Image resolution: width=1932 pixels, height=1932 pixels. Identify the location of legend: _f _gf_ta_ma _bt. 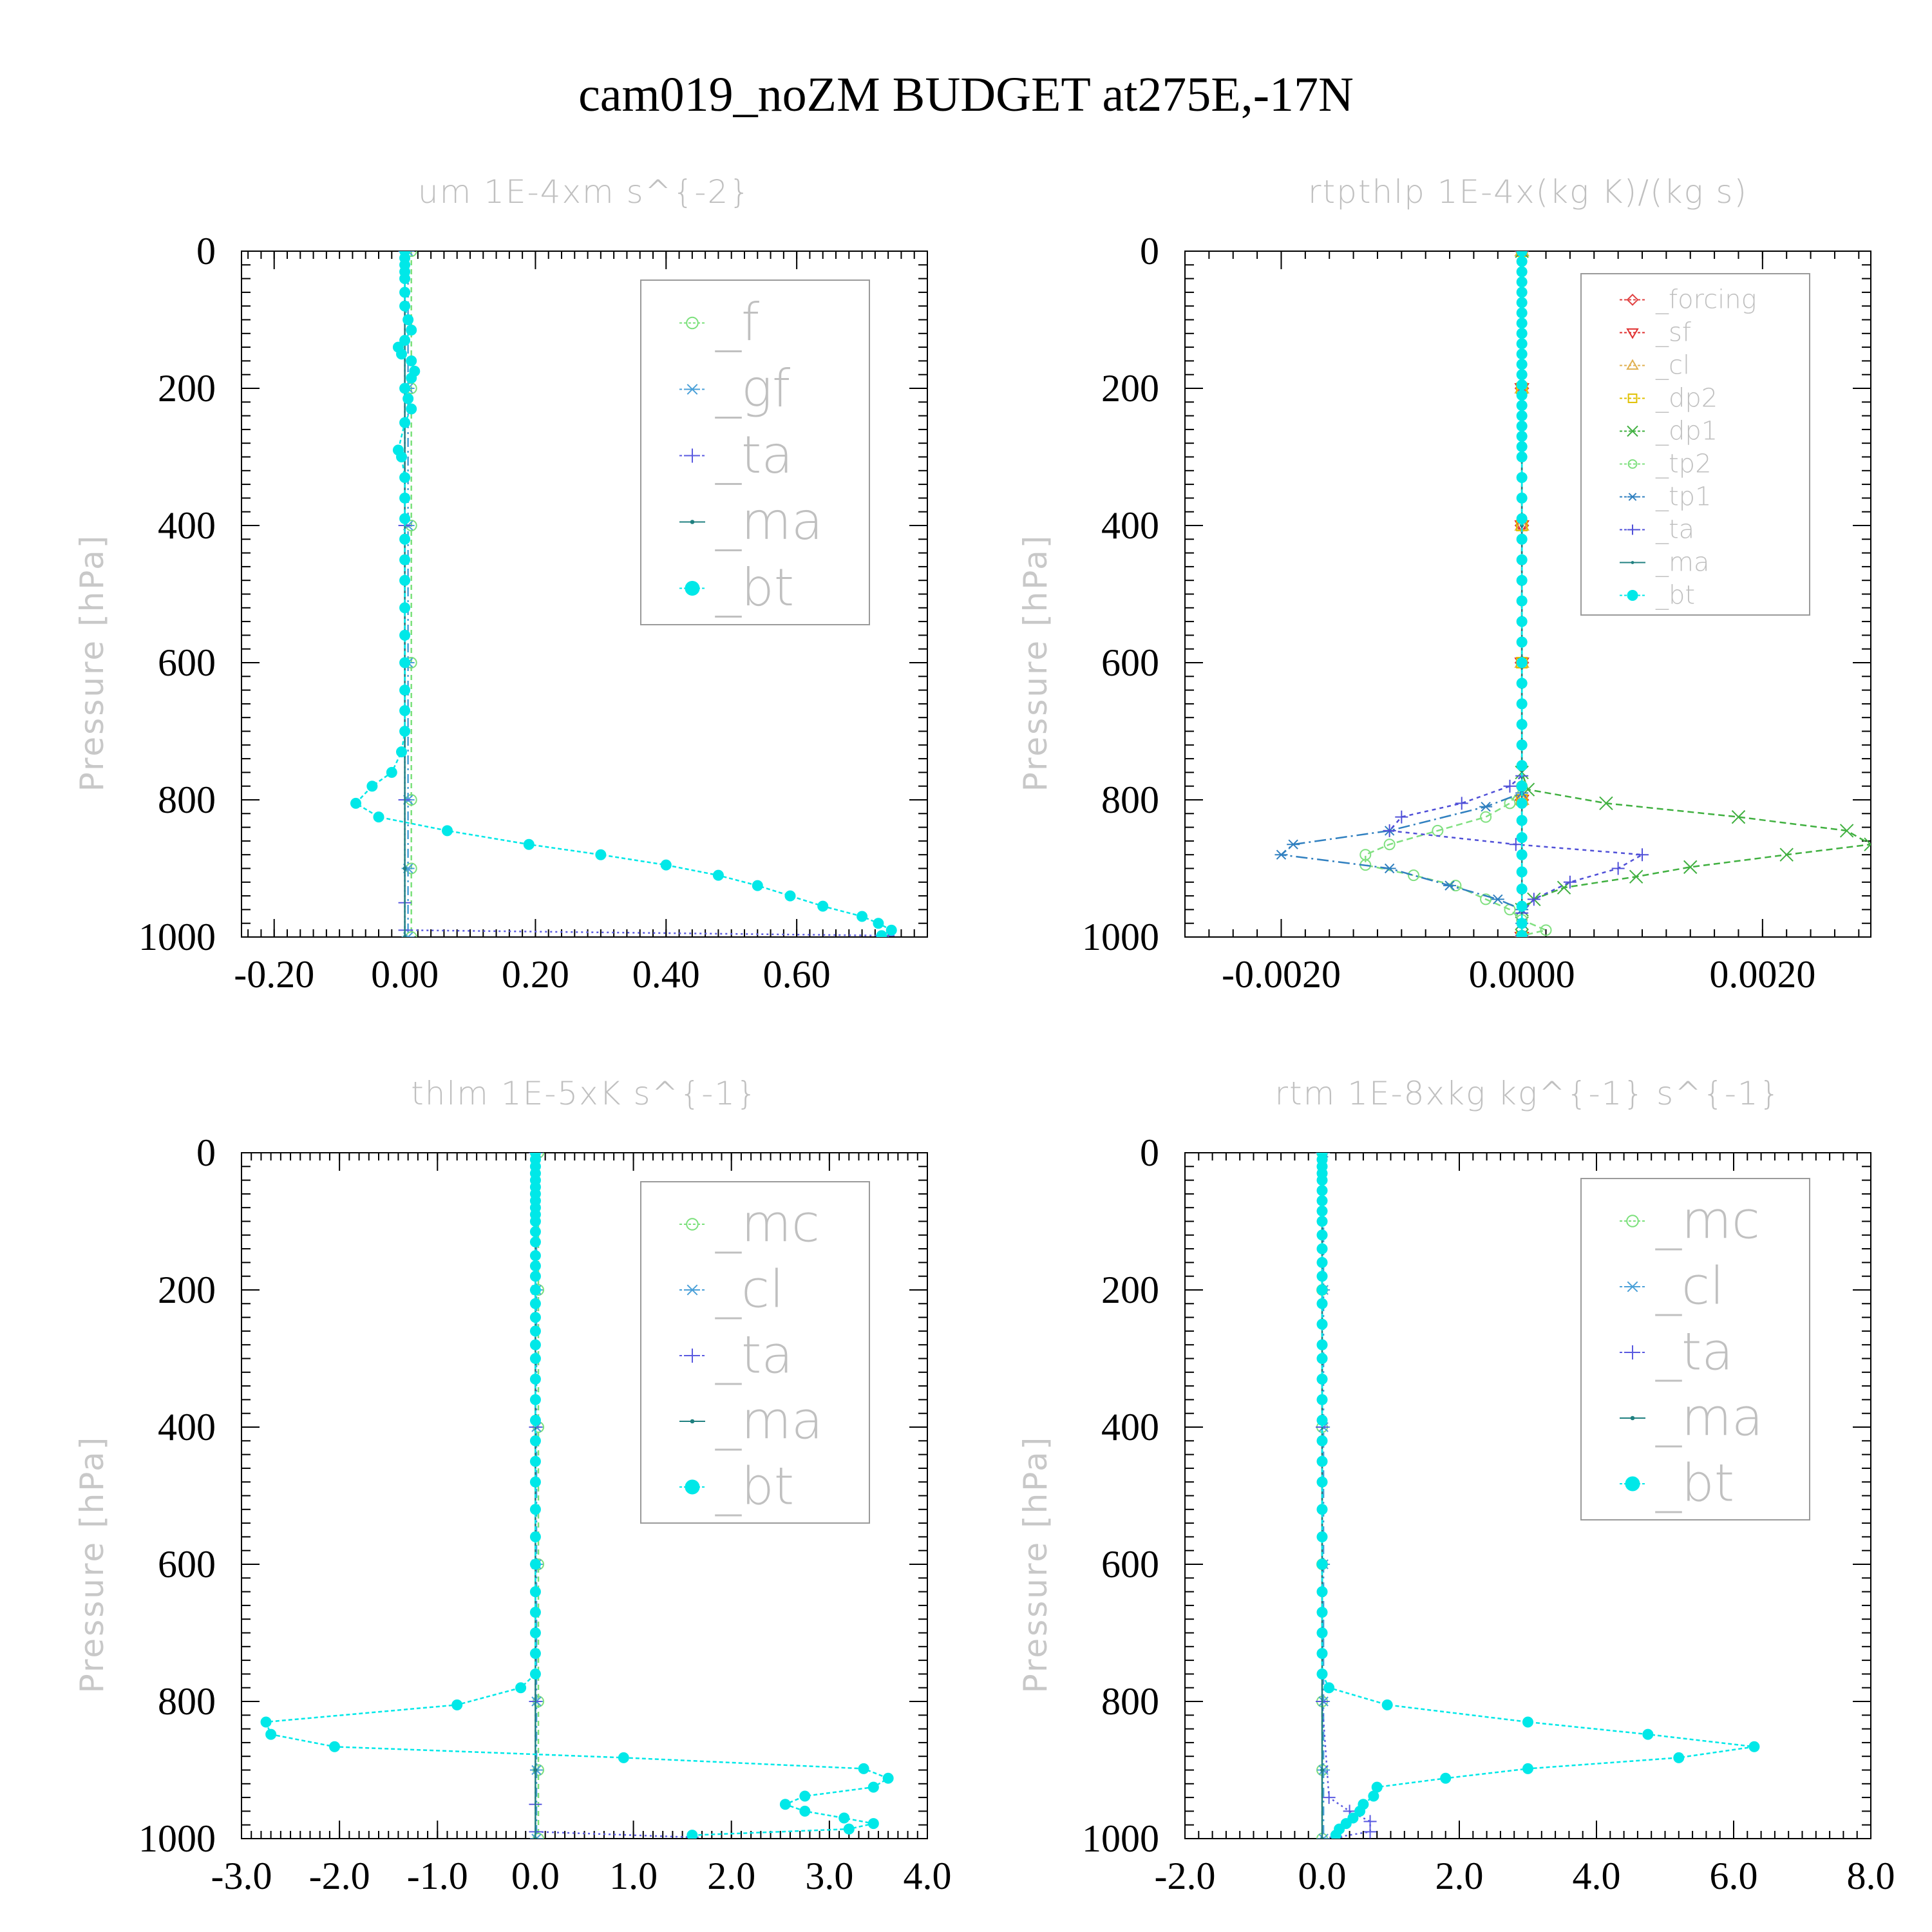
(755, 452).